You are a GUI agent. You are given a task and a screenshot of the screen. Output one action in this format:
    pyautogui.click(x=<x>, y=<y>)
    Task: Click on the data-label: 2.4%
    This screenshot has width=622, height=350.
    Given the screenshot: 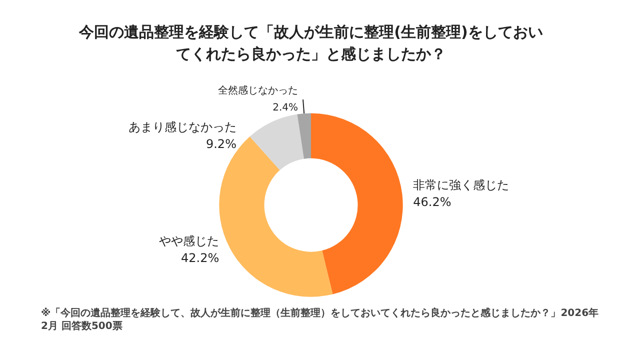 What is the action you would take?
    pyautogui.click(x=285, y=108)
    